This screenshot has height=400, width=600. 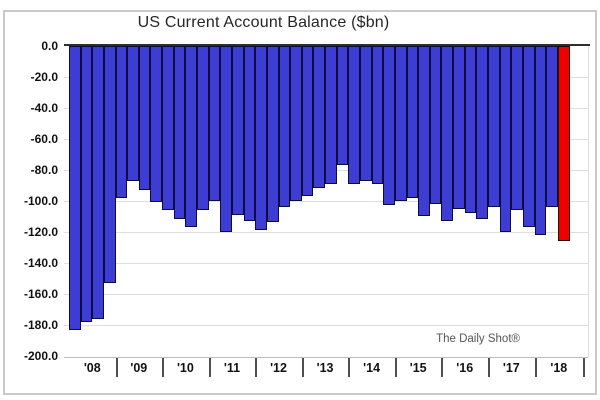 What do you see at coordinates (327, 45) in the screenshot?
I see `zero-line` at bounding box center [327, 45].